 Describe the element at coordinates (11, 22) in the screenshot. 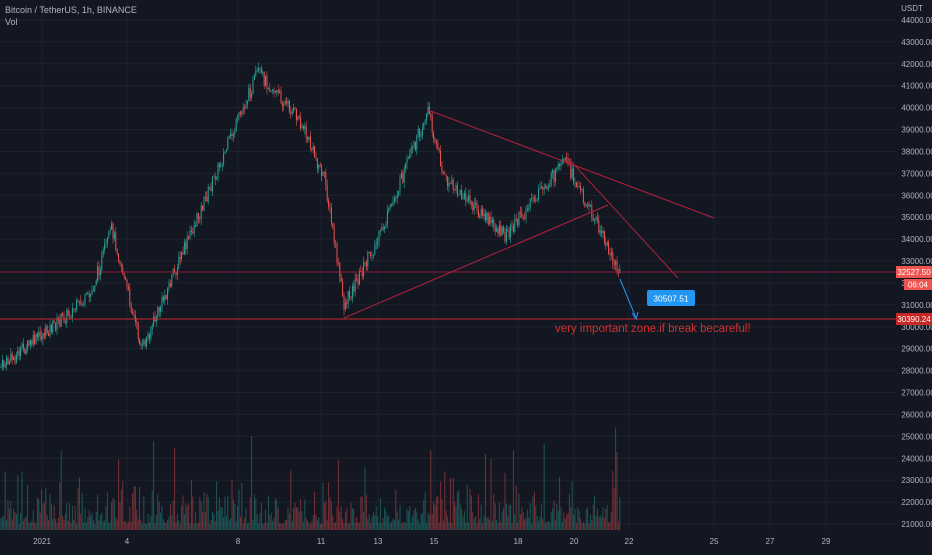

I see `vol-label: Vol` at that location.